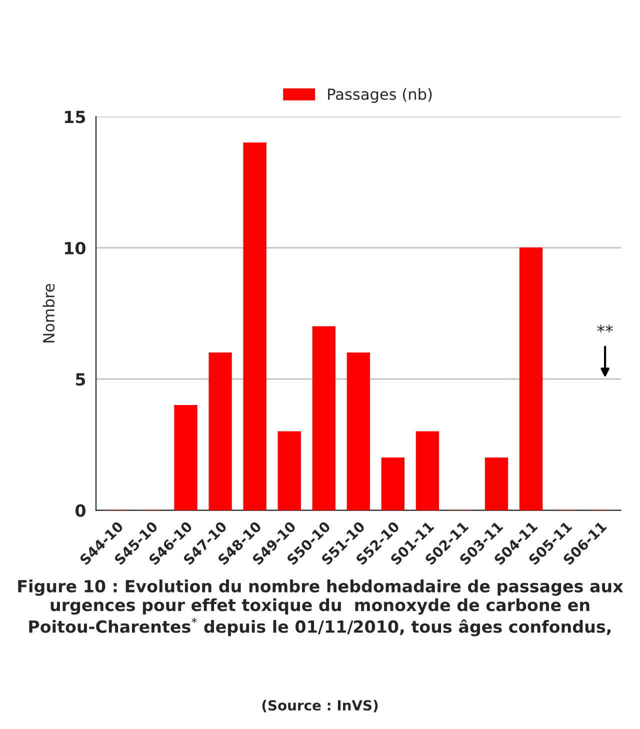  I want to click on y-tick-label: 5, so click(81, 379).